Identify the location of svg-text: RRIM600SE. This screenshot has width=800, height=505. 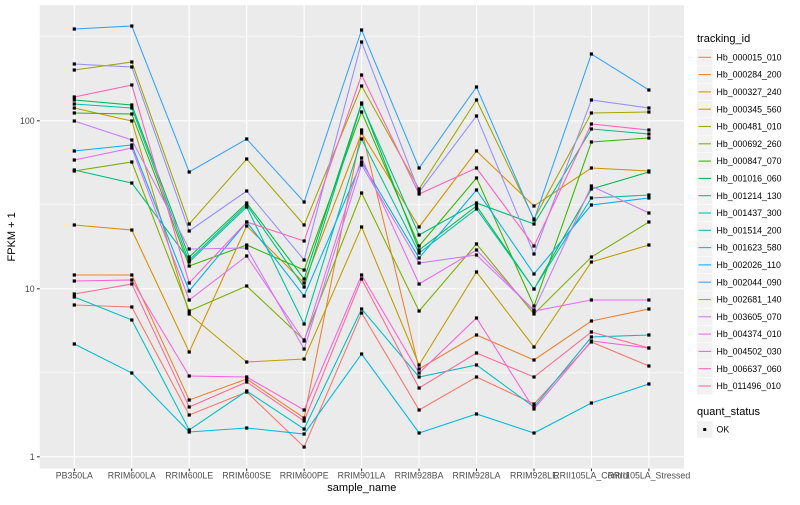
(246, 475).